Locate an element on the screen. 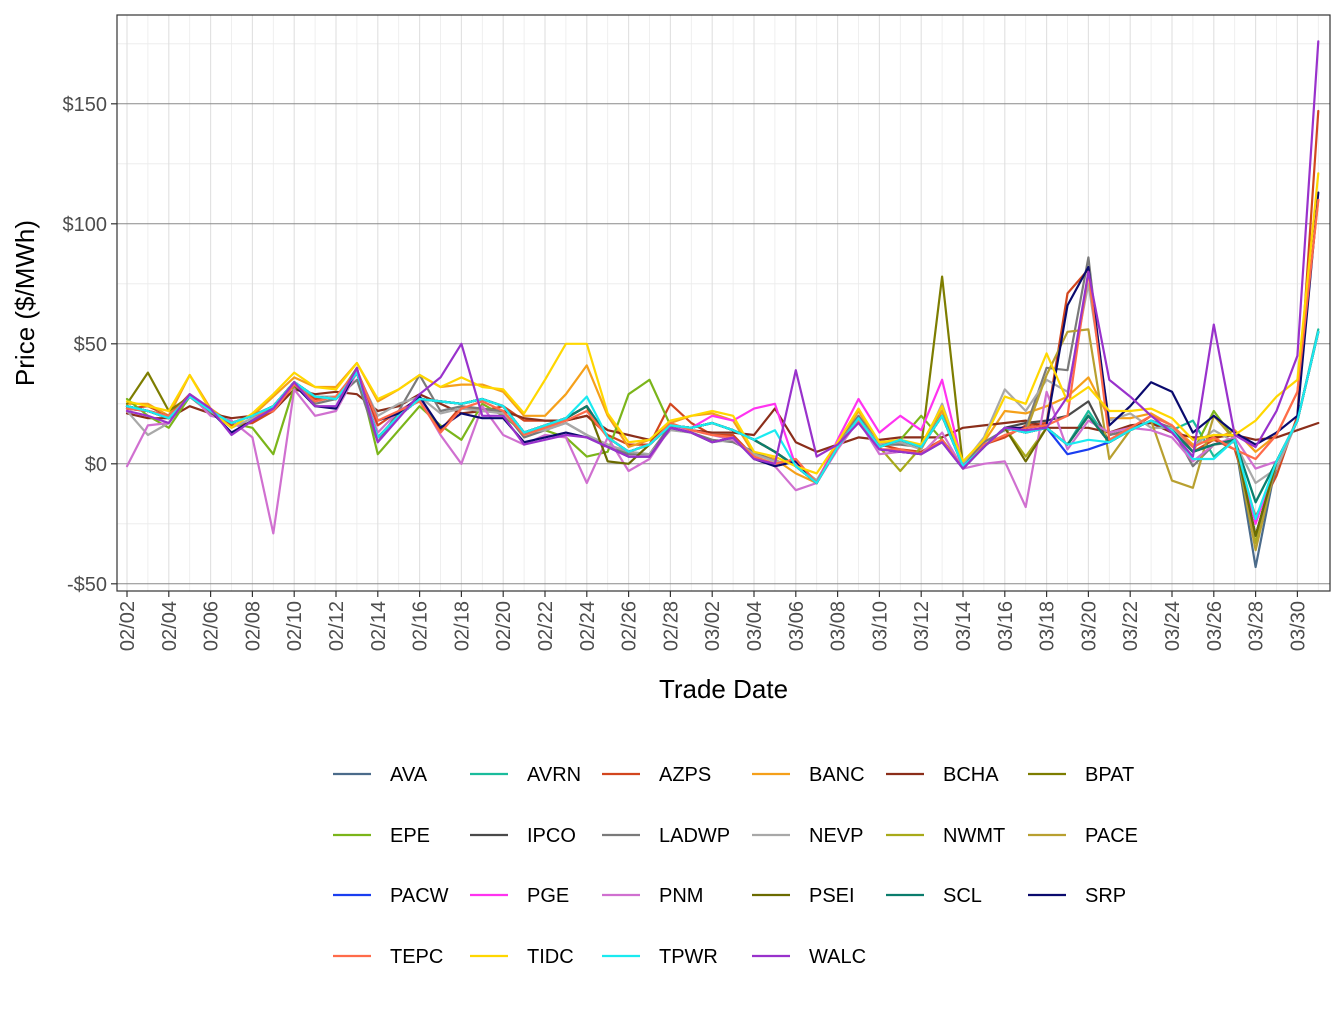  x-tick-label: 03/14 is located at coordinates (964, 626).